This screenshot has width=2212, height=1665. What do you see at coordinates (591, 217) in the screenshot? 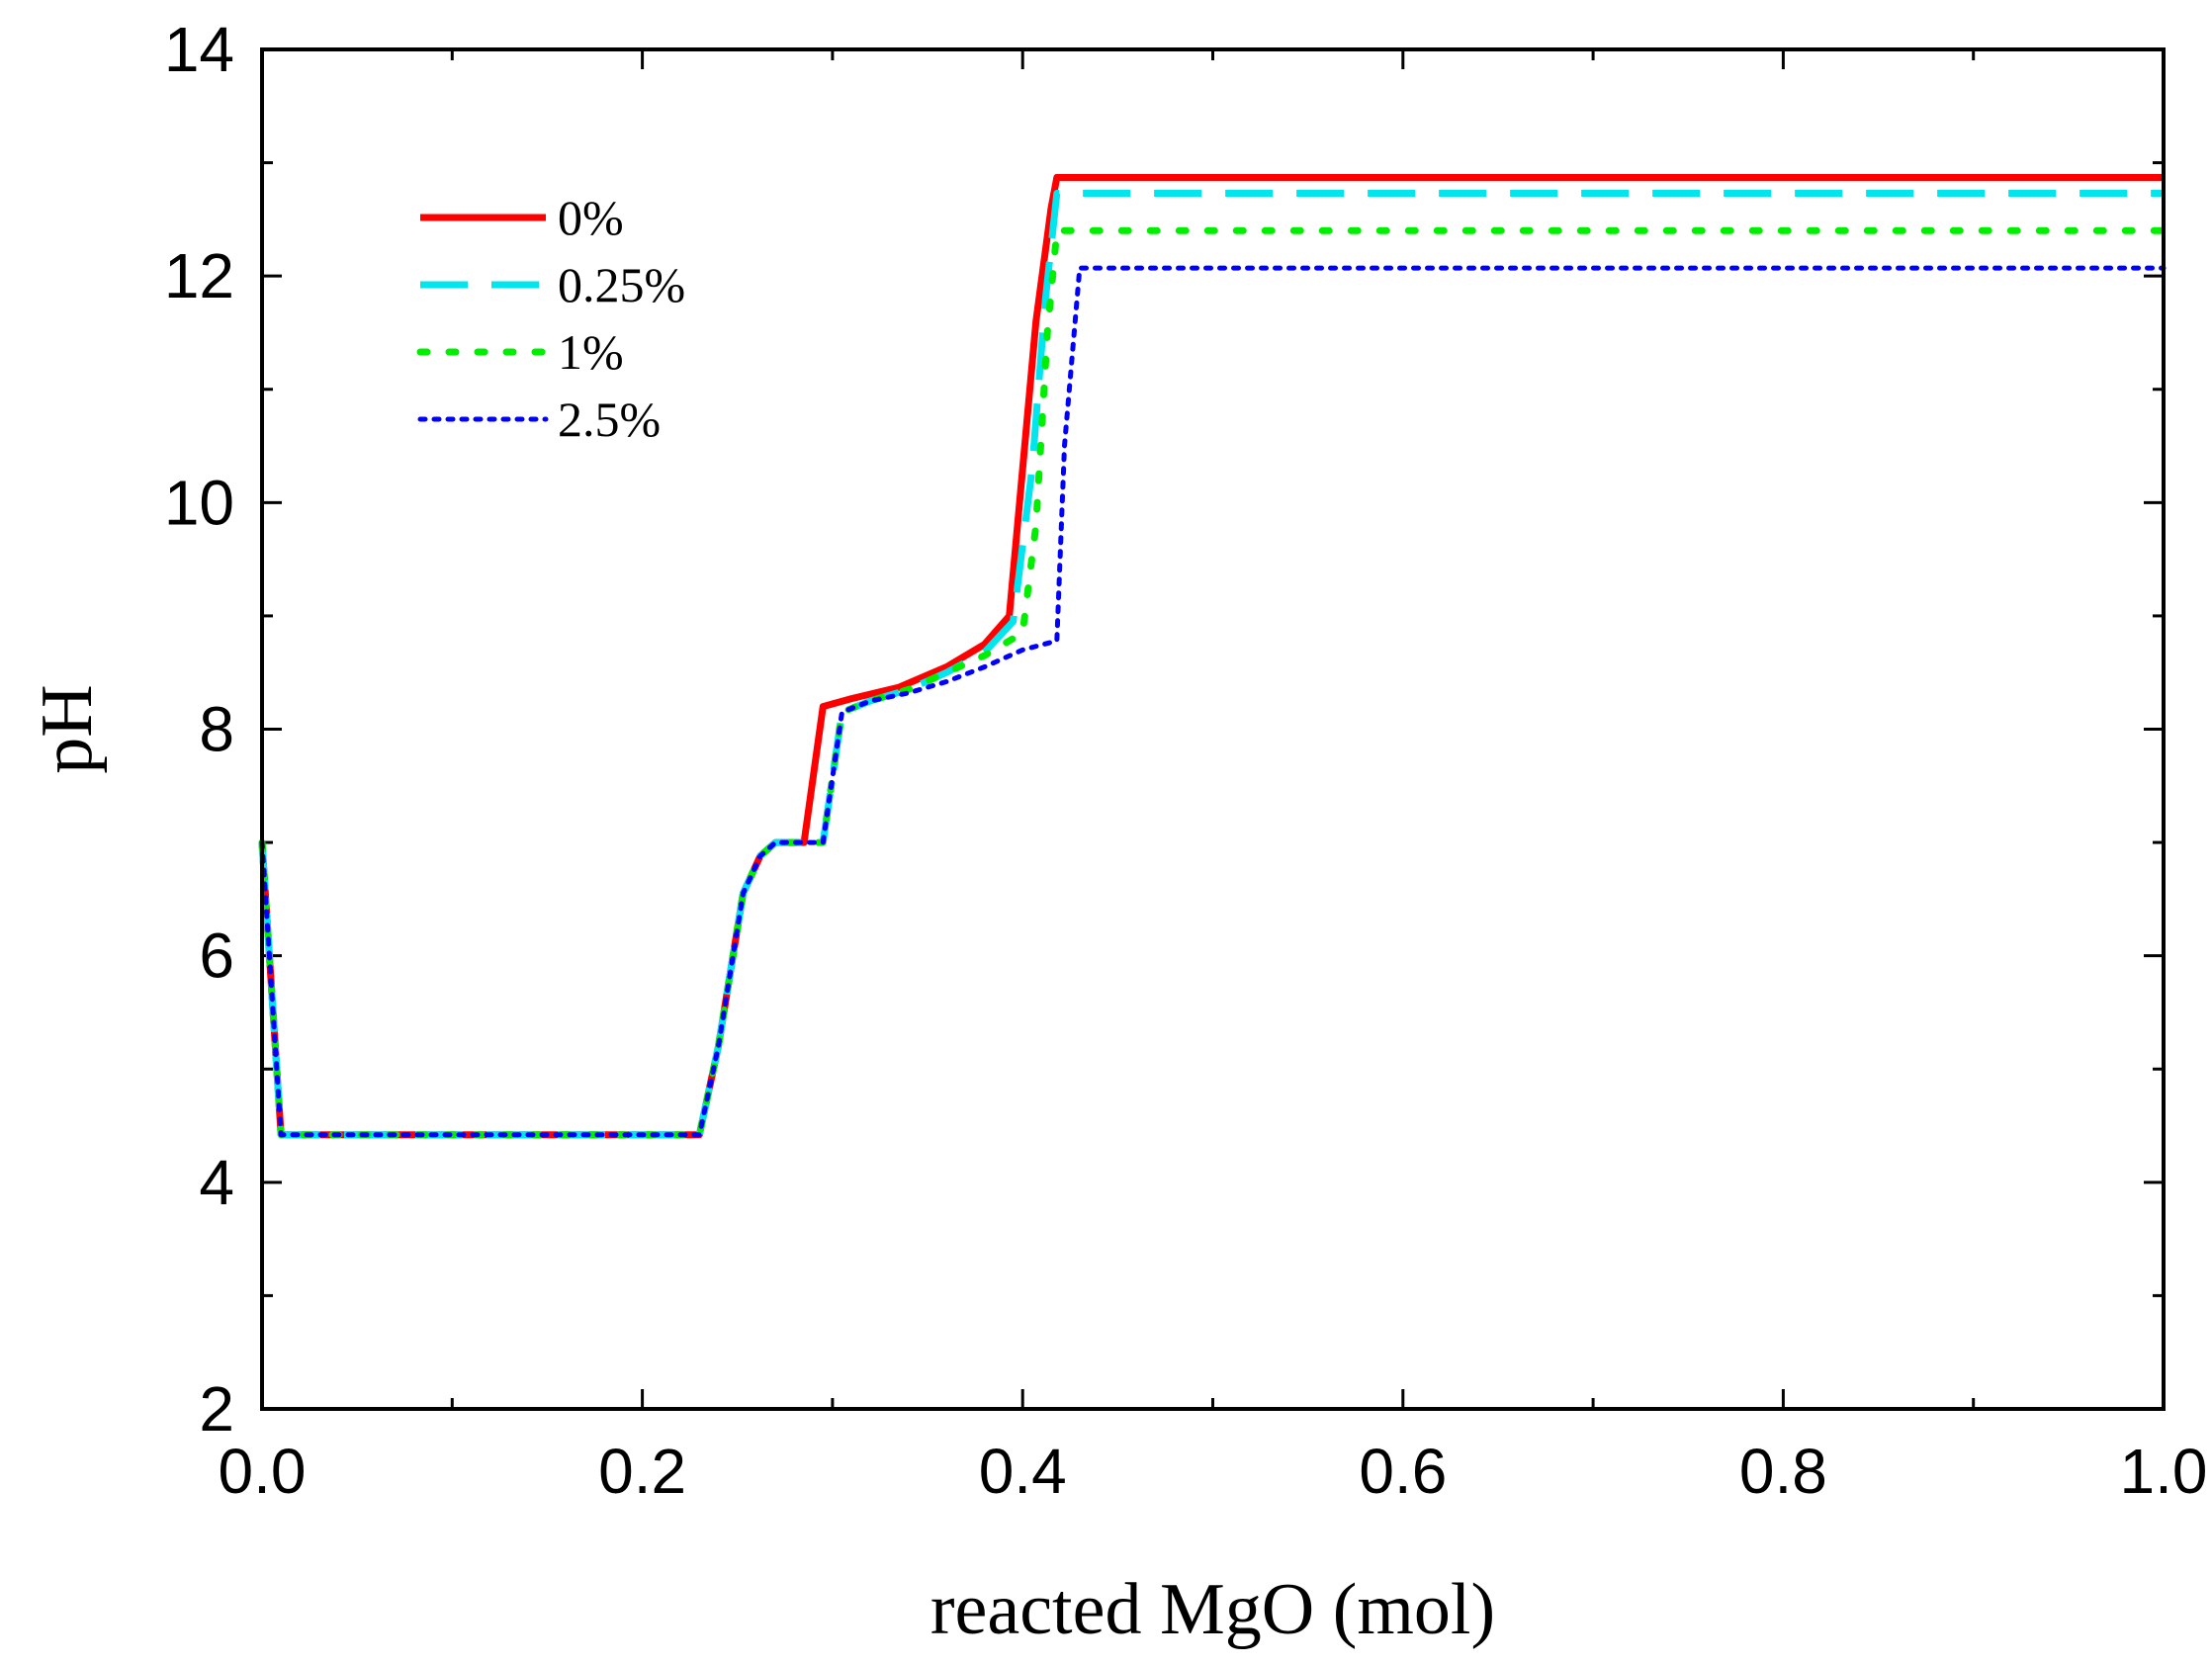
I see `legend-label-0: 0%` at bounding box center [591, 217].